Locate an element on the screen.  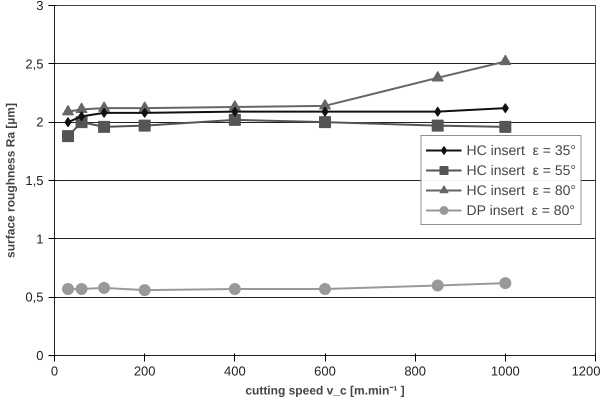
x-tick-label: 600 is located at coordinates (325, 371).